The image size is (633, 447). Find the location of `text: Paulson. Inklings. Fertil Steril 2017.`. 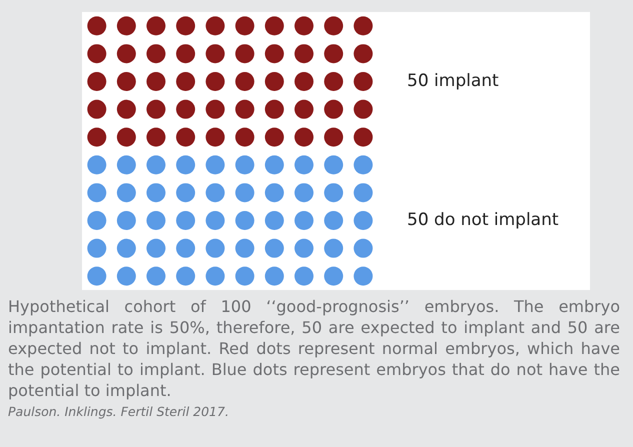

text: Paulson. Inklings. Fertil Steril 2017. is located at coordinates (118, 411).